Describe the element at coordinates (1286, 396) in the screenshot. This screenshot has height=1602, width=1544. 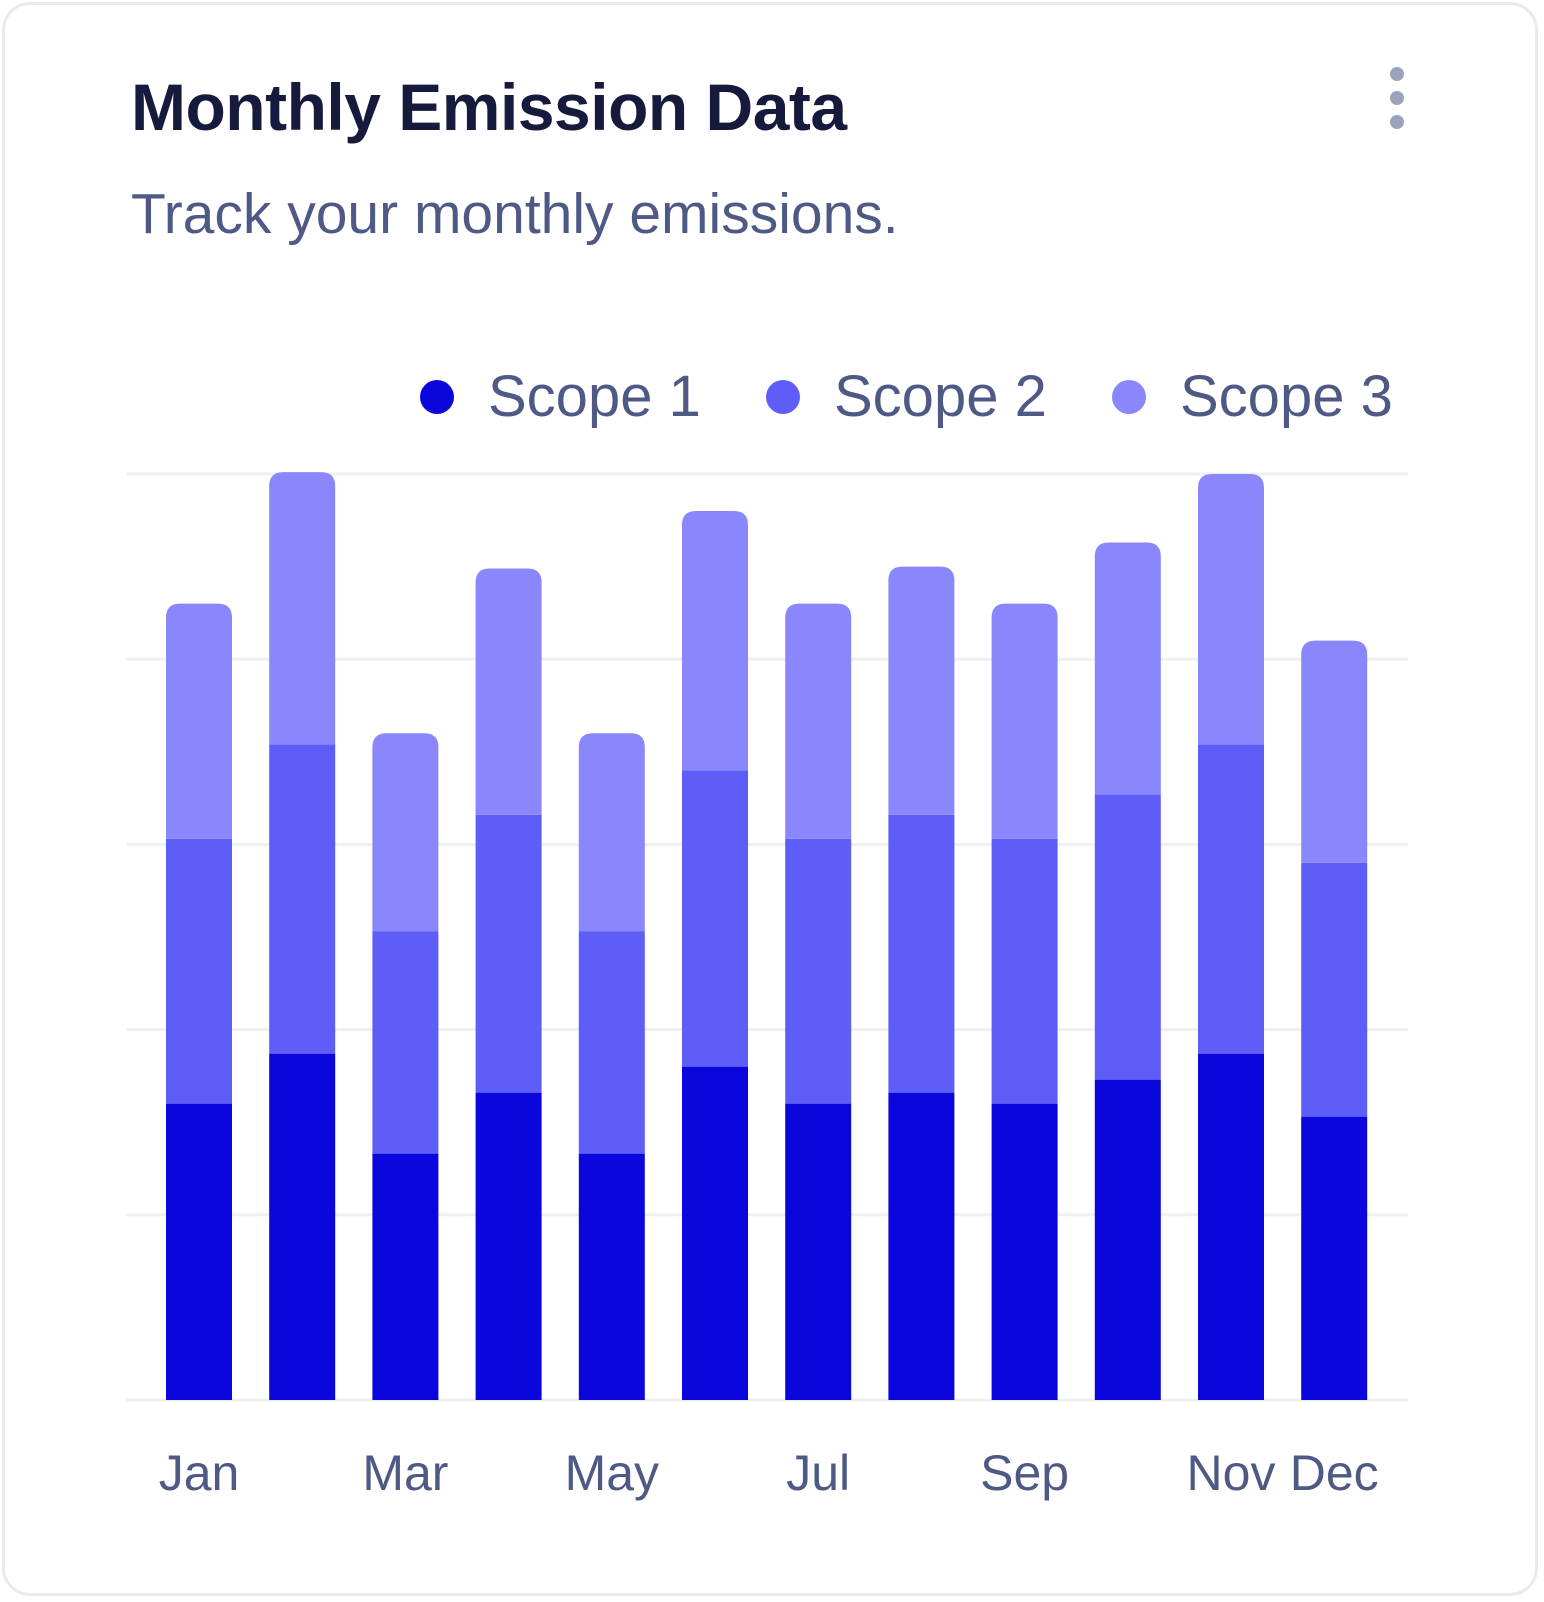
I see `legend-label-scope-3: Scope 3` at that location.